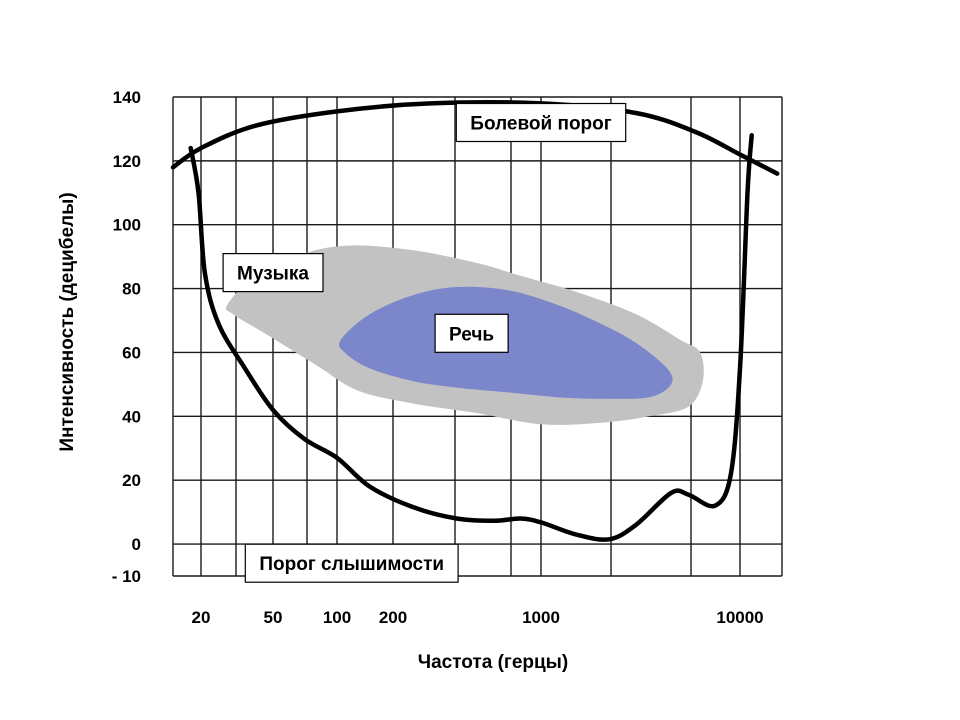  I want to click on y-tick-label: 120, so click(127, 161).